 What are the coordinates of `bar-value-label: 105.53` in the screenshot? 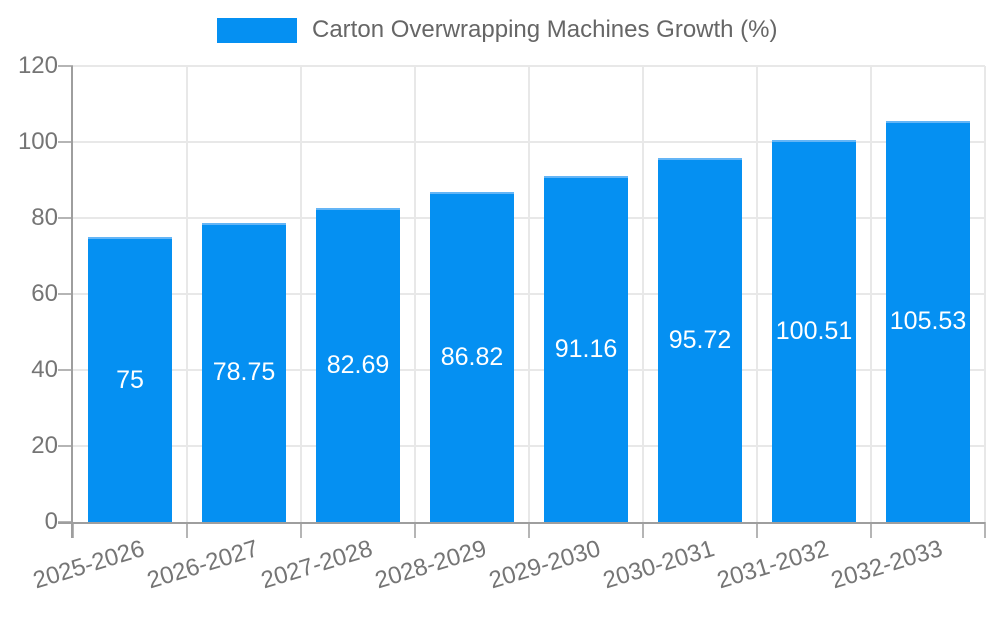 It's located at (928, 321).